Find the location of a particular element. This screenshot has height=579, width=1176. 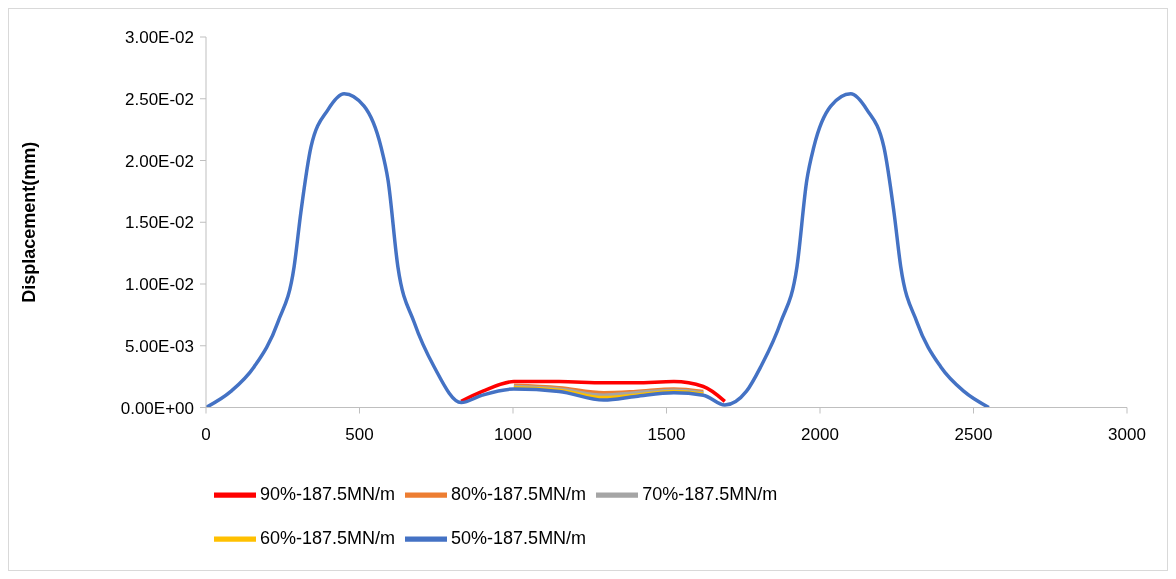

y-tick-label: 0.00E+00 is located at coordinates (157, 408).